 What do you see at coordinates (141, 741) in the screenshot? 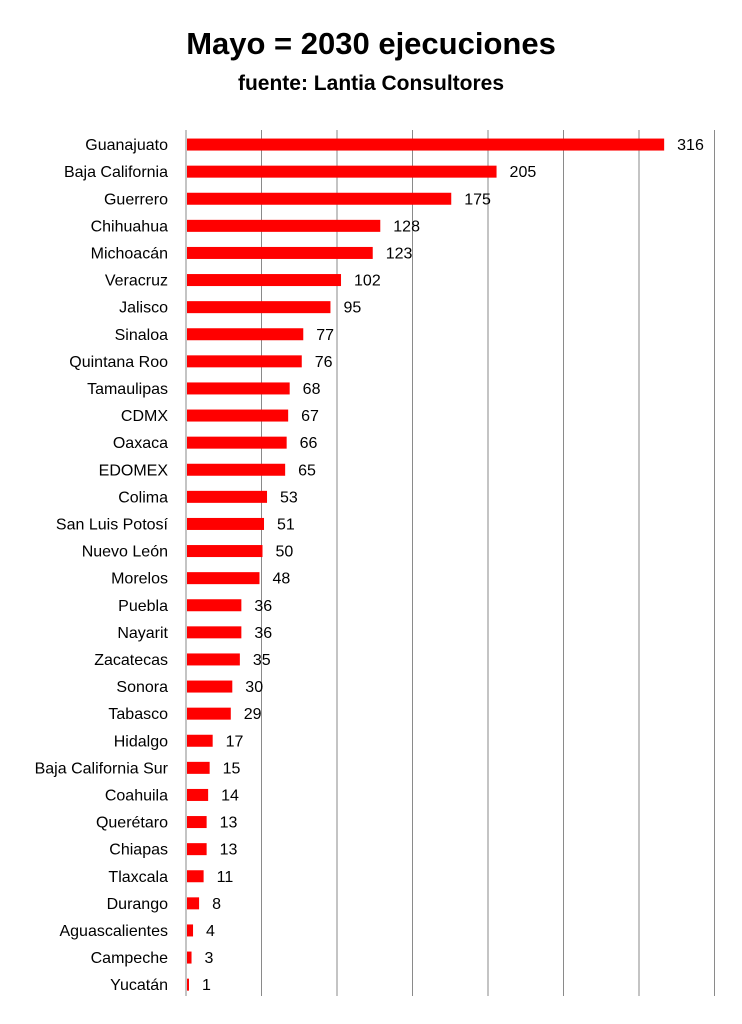
I see `category-label: Hidalgo` at bounding box center [141, 741].